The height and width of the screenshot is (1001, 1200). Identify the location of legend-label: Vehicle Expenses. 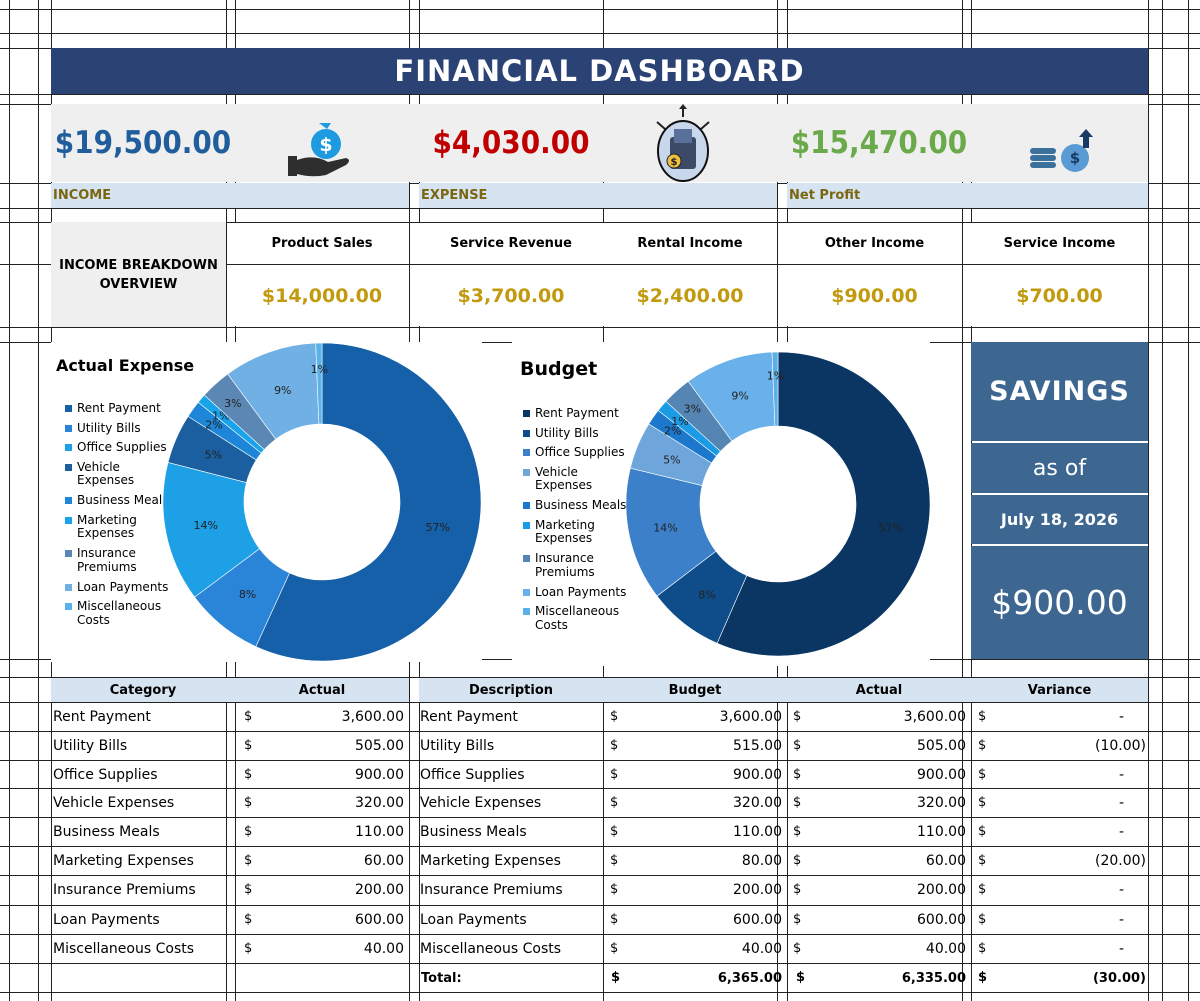
(106, 473).